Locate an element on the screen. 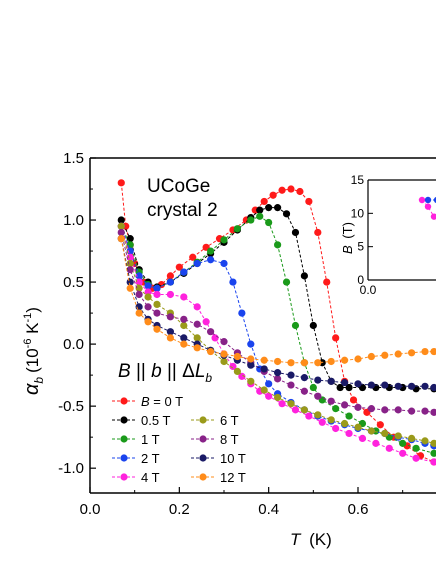 The image size is (436, 564). condition-b: b is located at coordinates (156, 371).